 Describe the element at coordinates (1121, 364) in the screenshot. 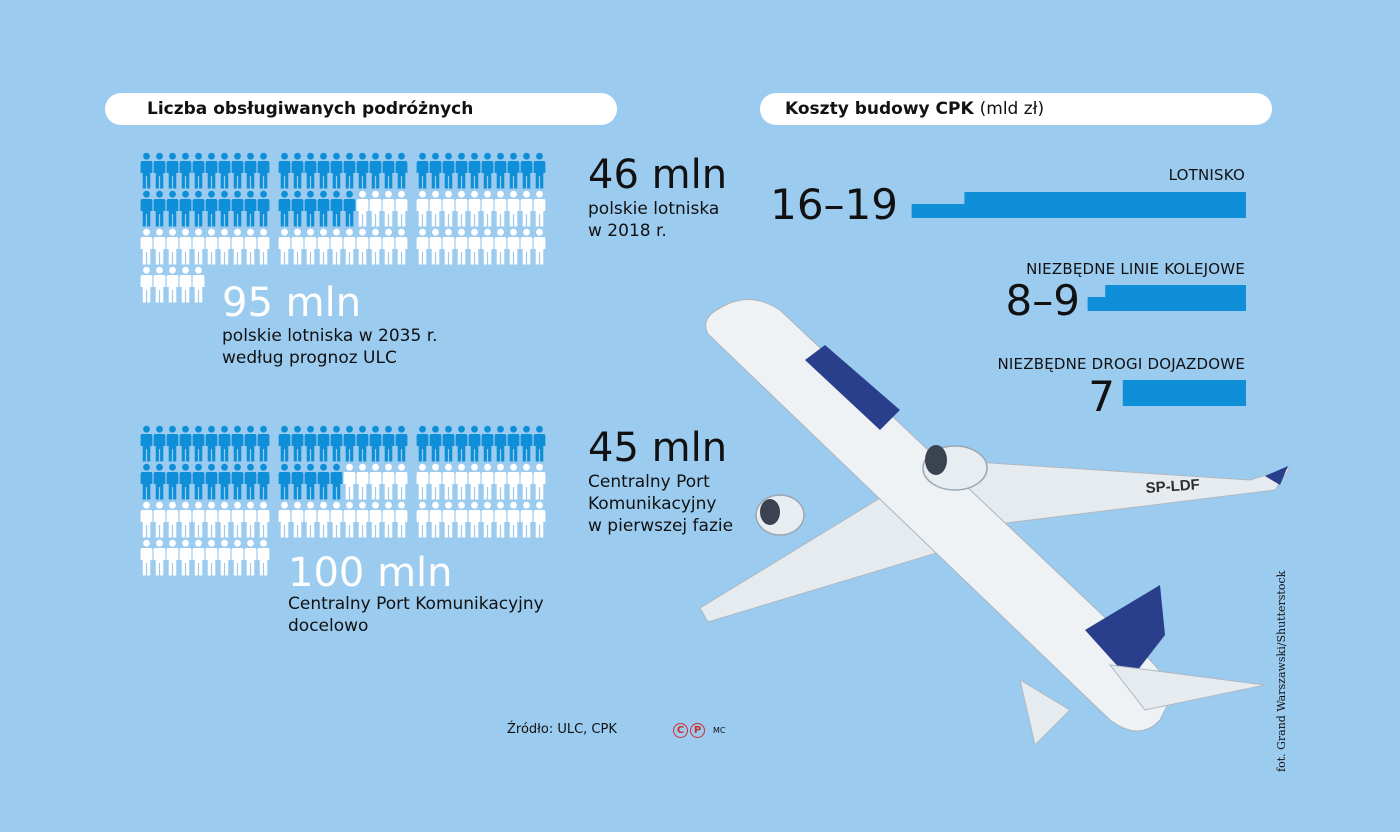

I see `cost-label-drogi: NIEZBĘDNE DROGI DOJAZDOWE` at that location.